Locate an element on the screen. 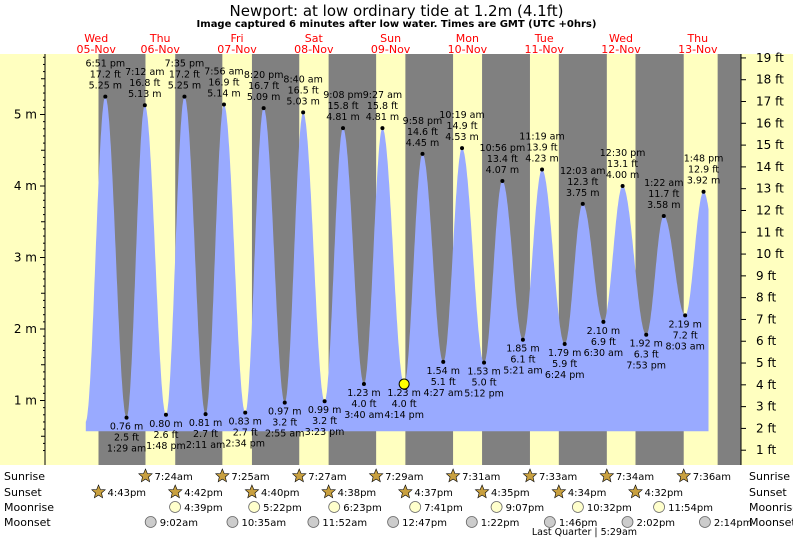 This screenshot has width=793, height=539. tide-label: 1:29 am is located at coordinates (126, 449).